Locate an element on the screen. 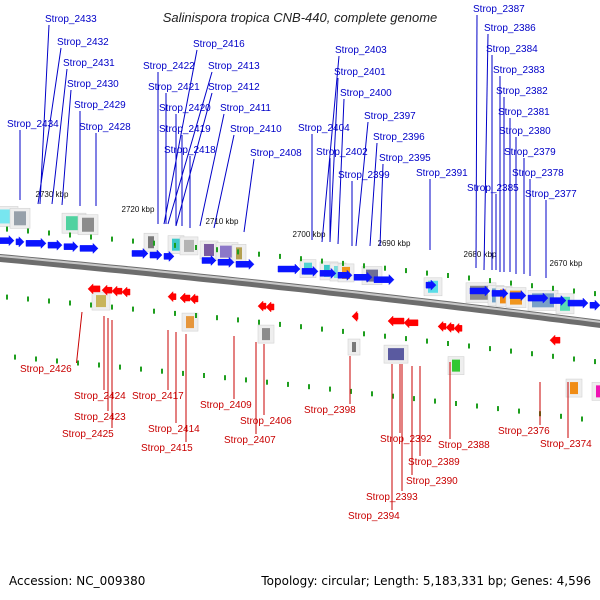 The image size is (600, 600). scale-label: 2710 kbp is located at coordinates (222, 221).